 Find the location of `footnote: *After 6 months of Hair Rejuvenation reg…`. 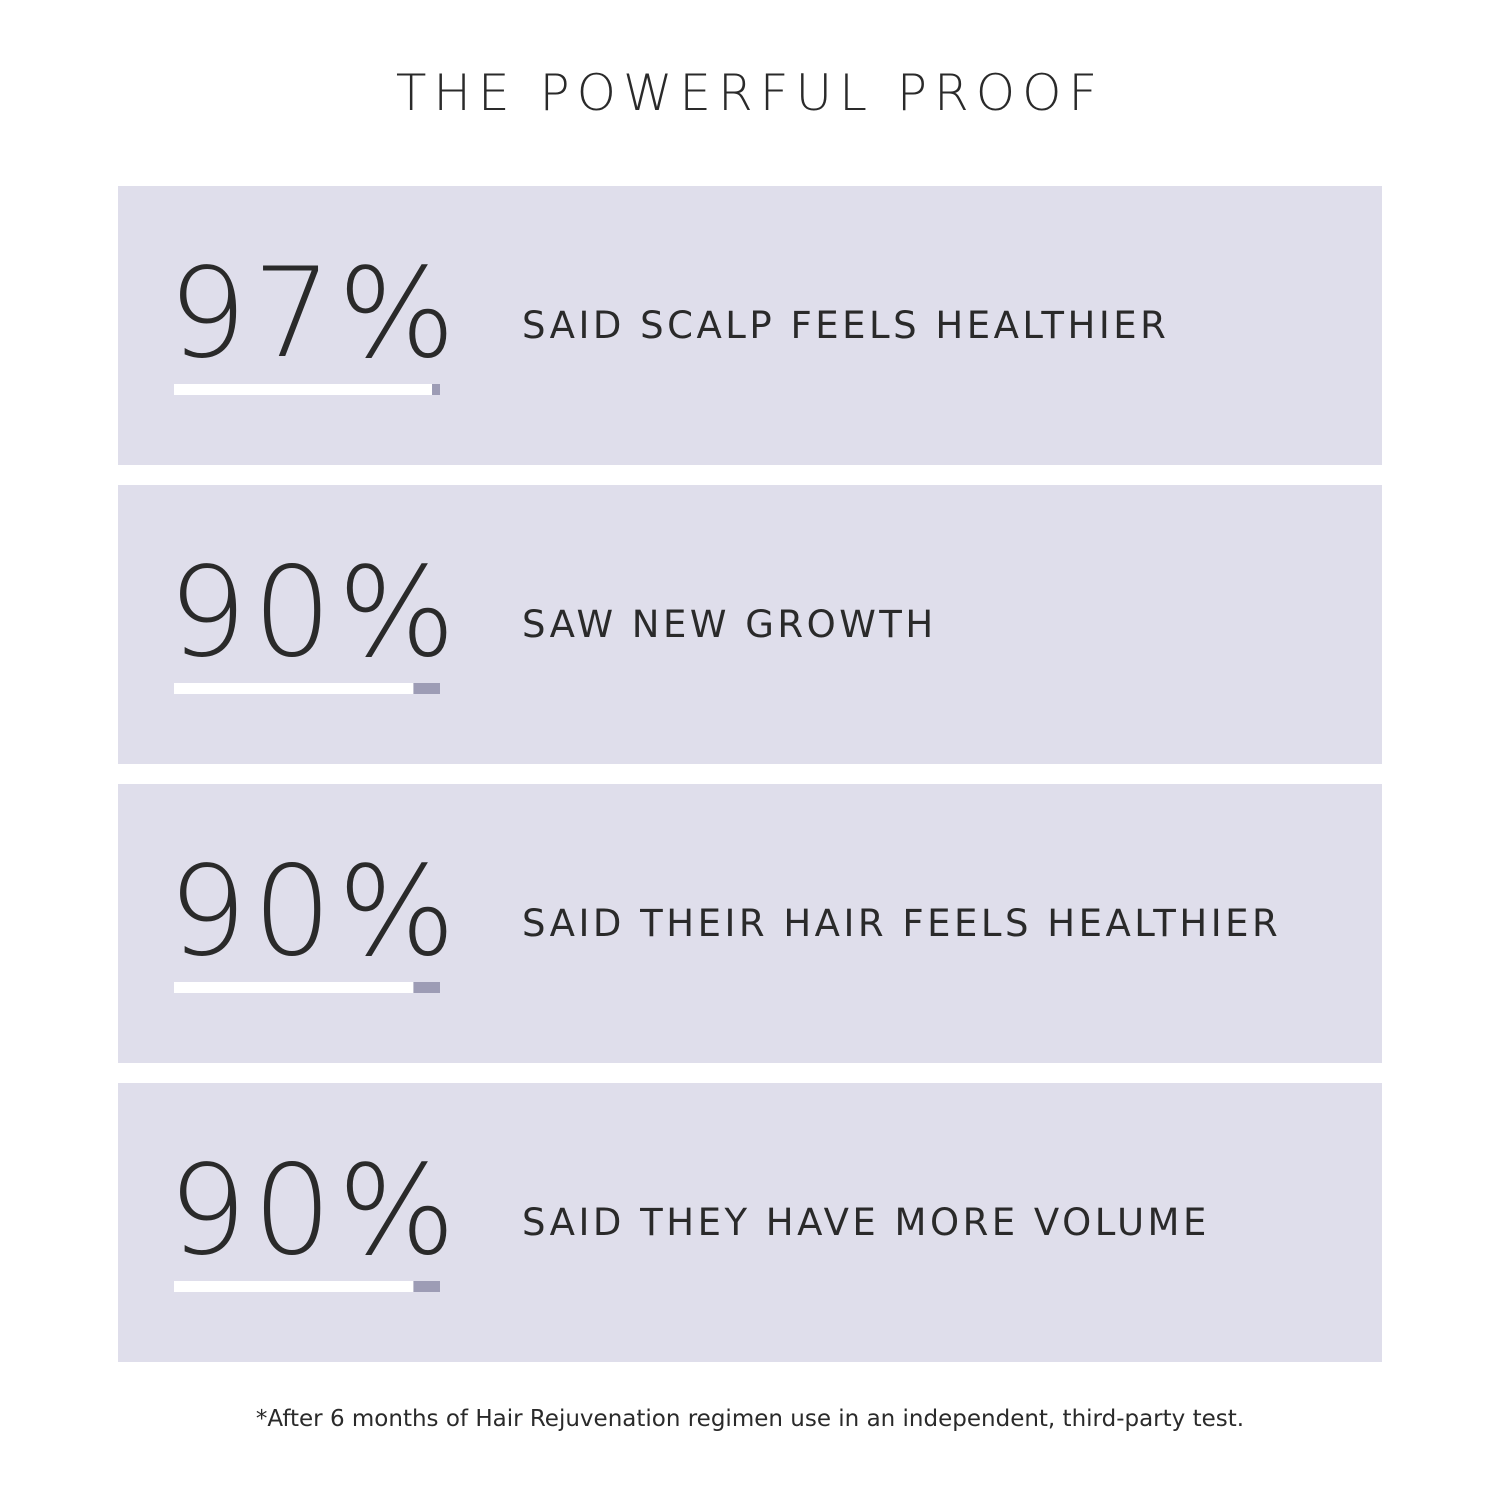

footnote: *After 6 months of Hair Rejuvenation reg… is located at coordinates (750, 1419).